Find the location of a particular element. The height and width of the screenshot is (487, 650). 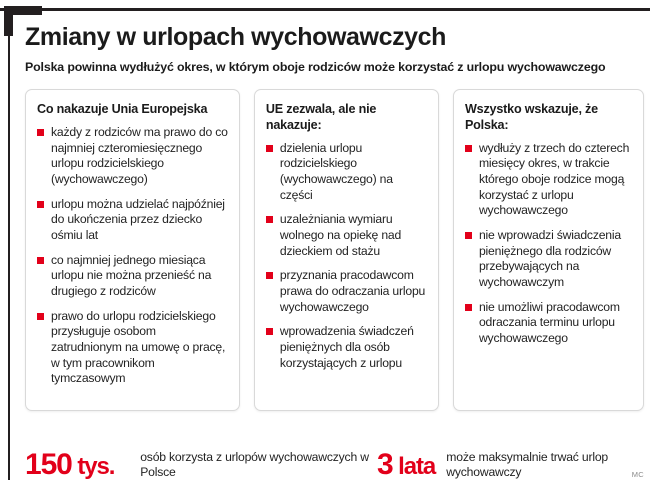

statistic-number: 3 is located at coordinates (385, 465).